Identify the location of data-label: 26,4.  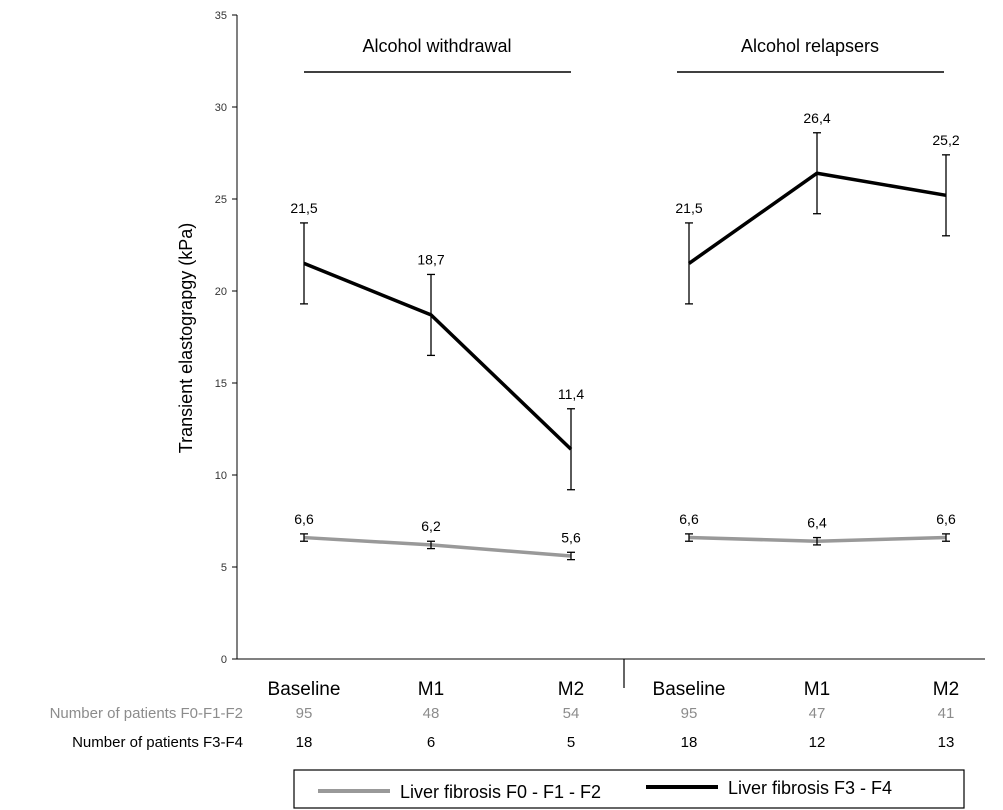
(816, 118).